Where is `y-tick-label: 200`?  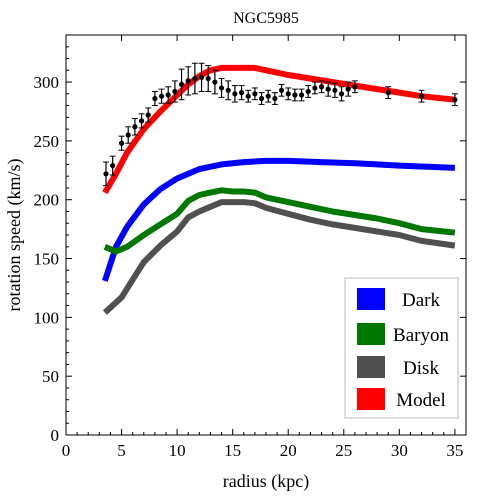
y-tick-label: 200 is located at coordinates (47, 200).